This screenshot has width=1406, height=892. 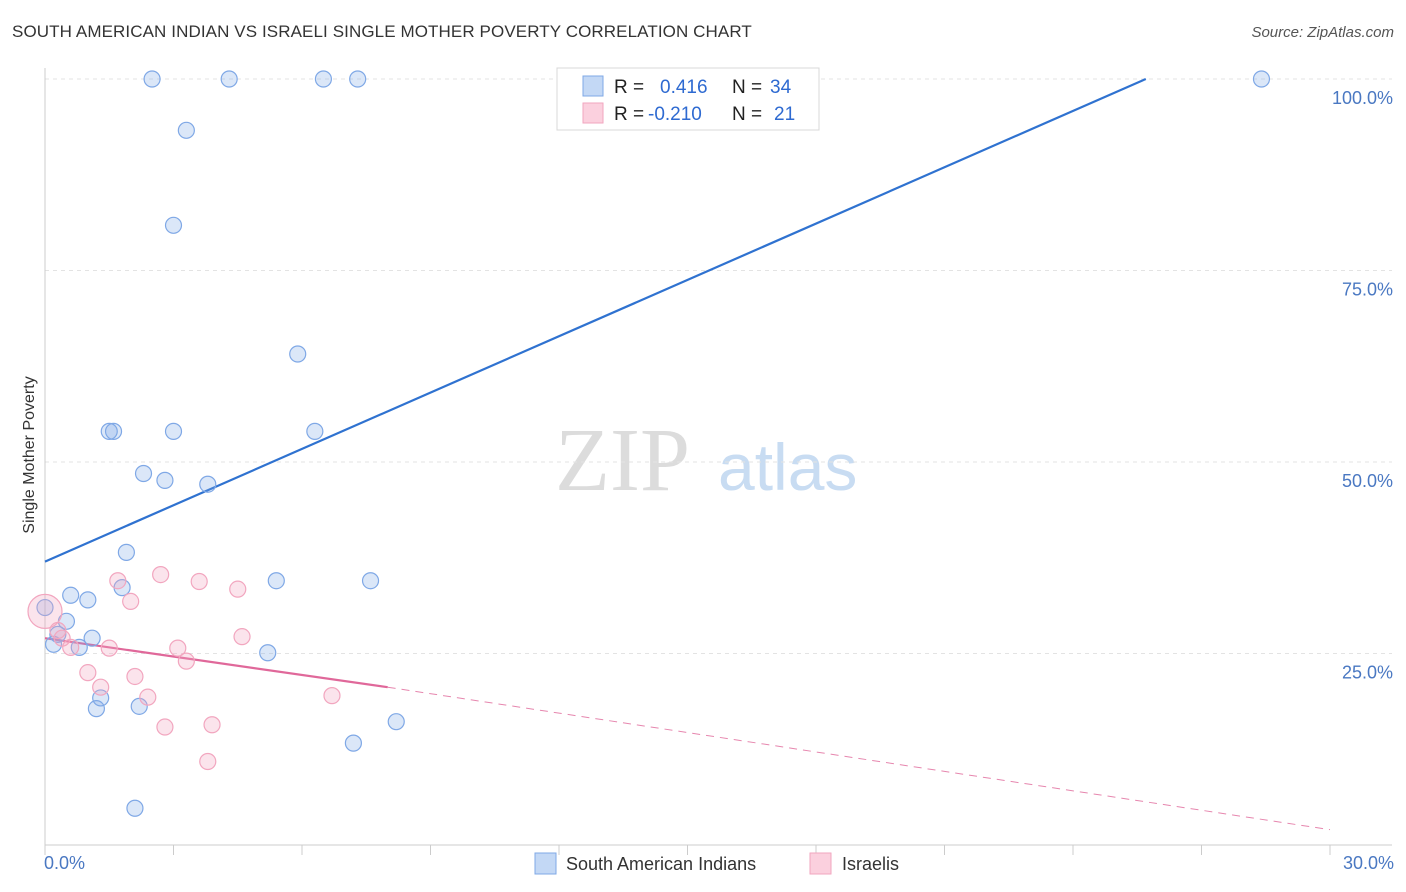 I want to click on y-tick-label-2: 50.0%, so click(x=1367, y=481).